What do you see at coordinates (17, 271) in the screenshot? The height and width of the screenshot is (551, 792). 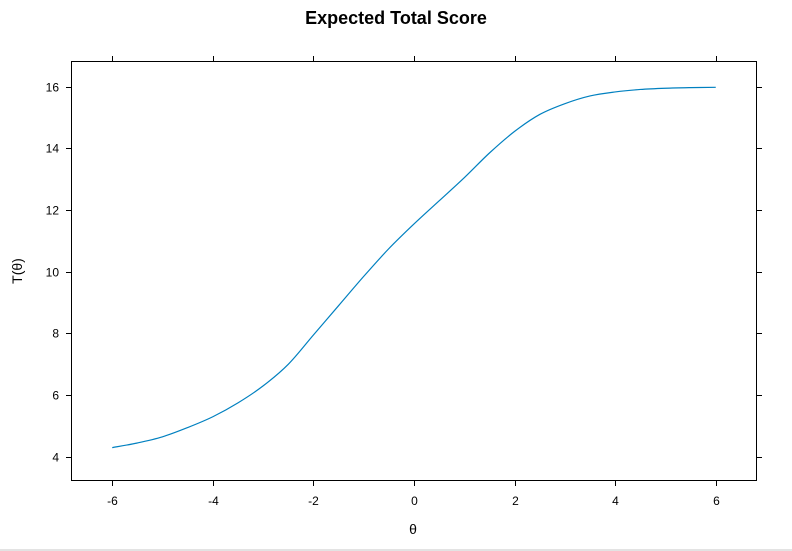 I see `y-axis-label: T(θ)` at bounding box center [17, 271].